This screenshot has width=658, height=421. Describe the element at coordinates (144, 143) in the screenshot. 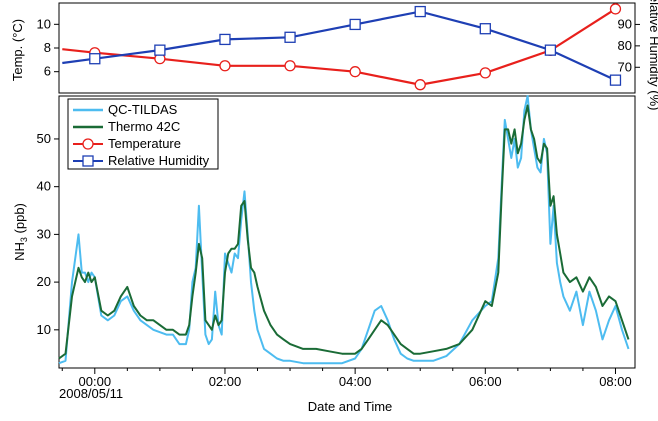

I see `legend-label: Temperature` at that location.